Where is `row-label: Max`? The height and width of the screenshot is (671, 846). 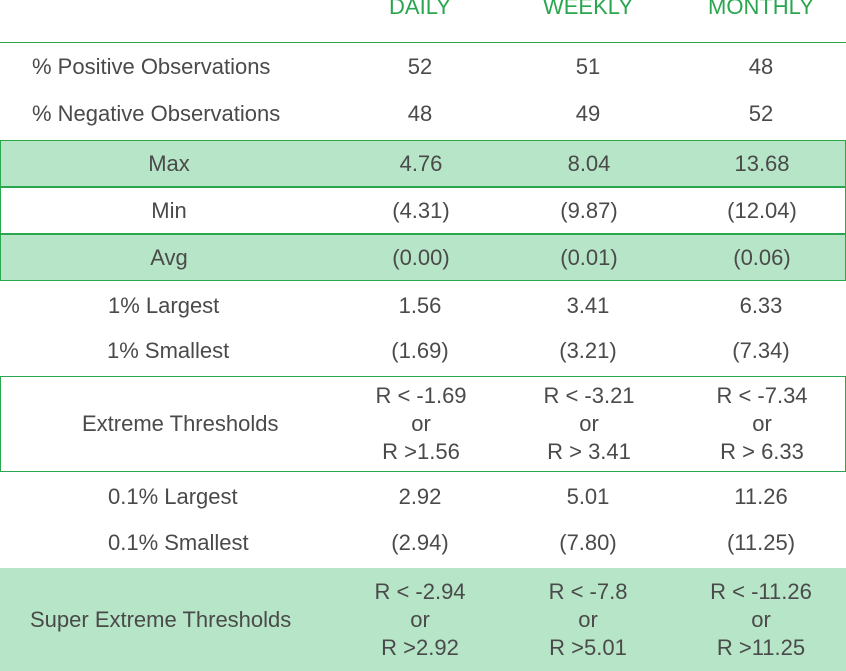 row-label: Max is located at coordinates (169, 163).